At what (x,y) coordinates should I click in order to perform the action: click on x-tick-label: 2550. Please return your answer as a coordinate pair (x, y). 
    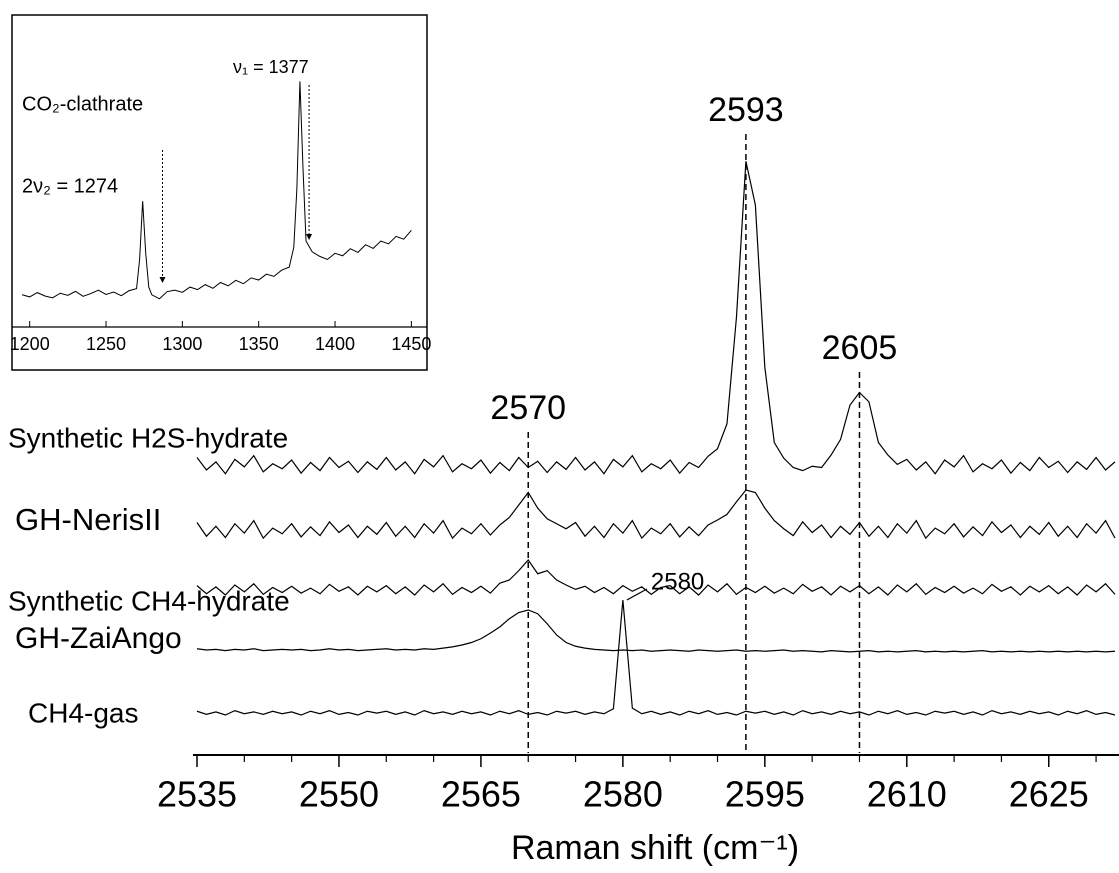
    Looking at the image, I should click on (339, 794).